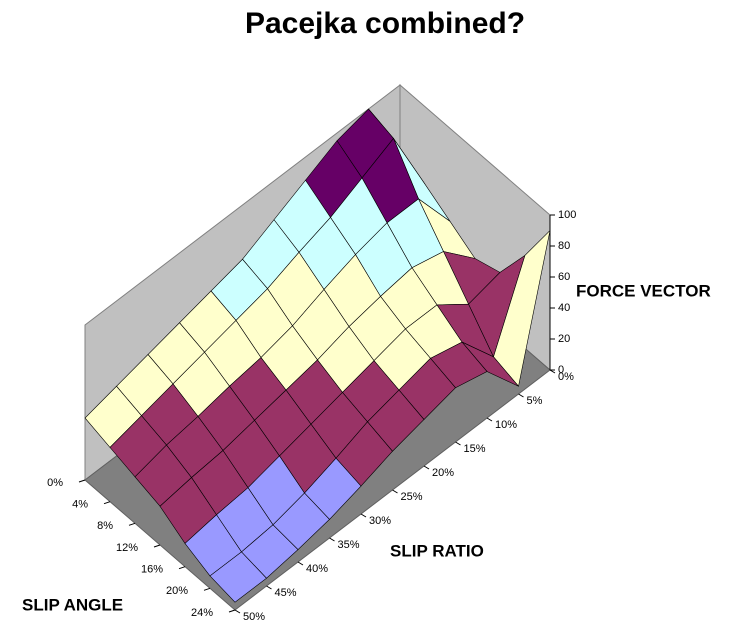 This screenshot has width=755, height=631. I want to click on x-tick-label: 40%, so click(317, 569).